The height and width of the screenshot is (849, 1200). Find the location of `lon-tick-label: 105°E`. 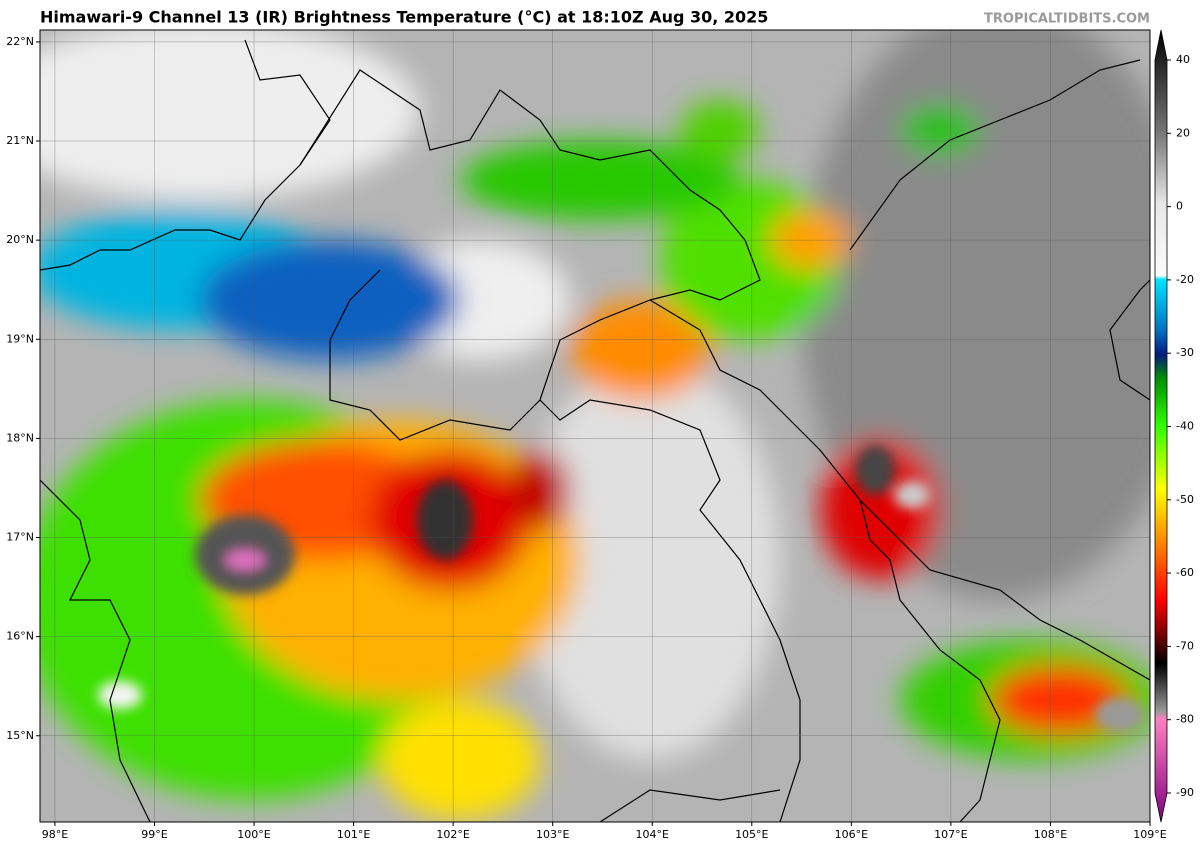

lon-tick-label: 105°E is located at coordinates (751, 834).